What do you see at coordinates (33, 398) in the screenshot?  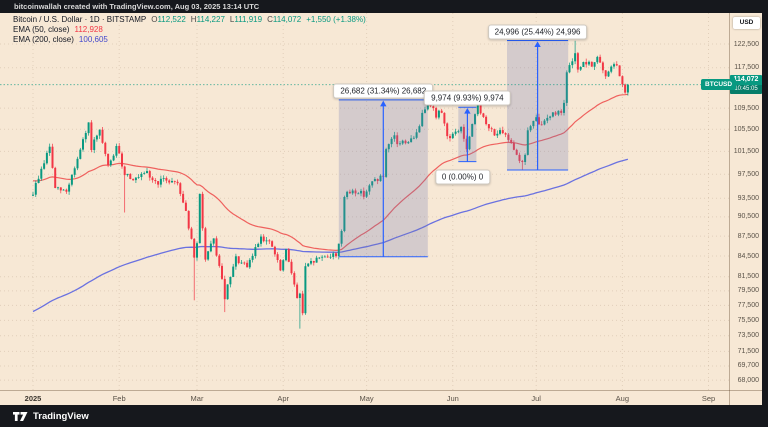 I see `time-axis-label-2025: 2025` at bounding box center [33, 398].